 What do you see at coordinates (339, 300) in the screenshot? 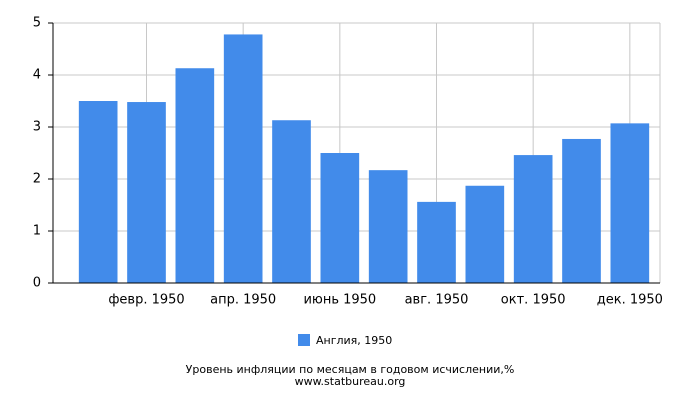
I see `x-tick-label: июнь 1950` at bounding box center [339, 300].